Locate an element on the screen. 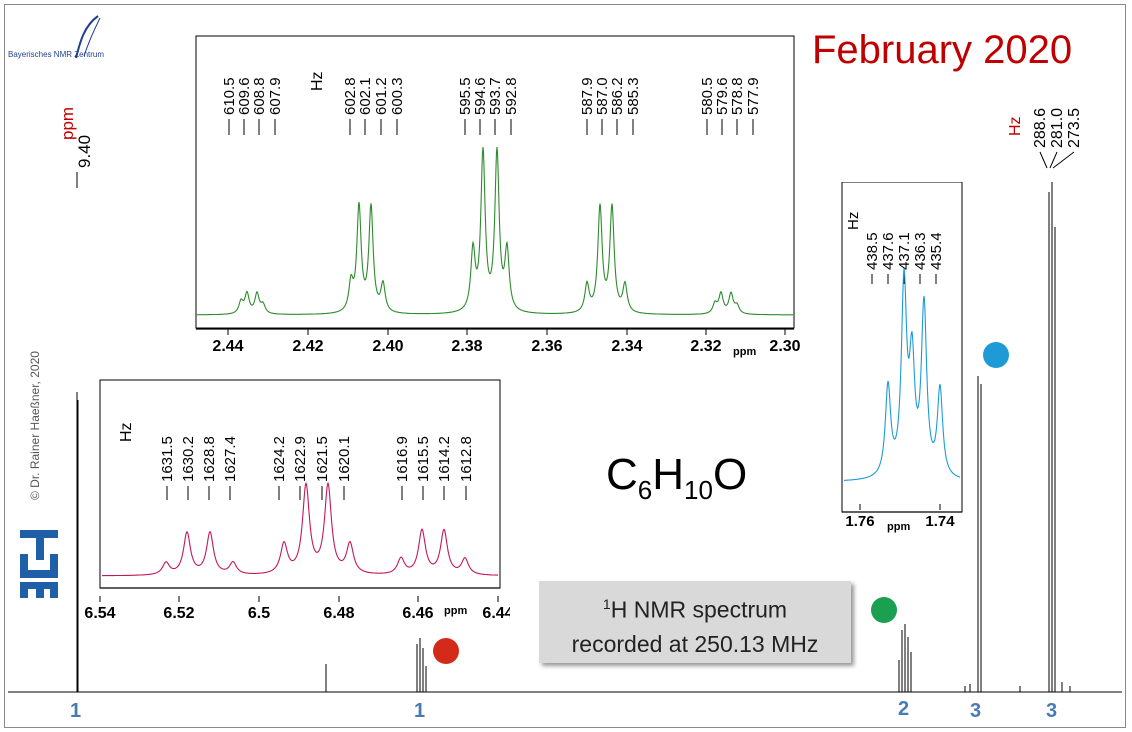 The height and width of the screenshot is (732, 1132). peak-label: 610.5 is located at coordinates (229, 96).